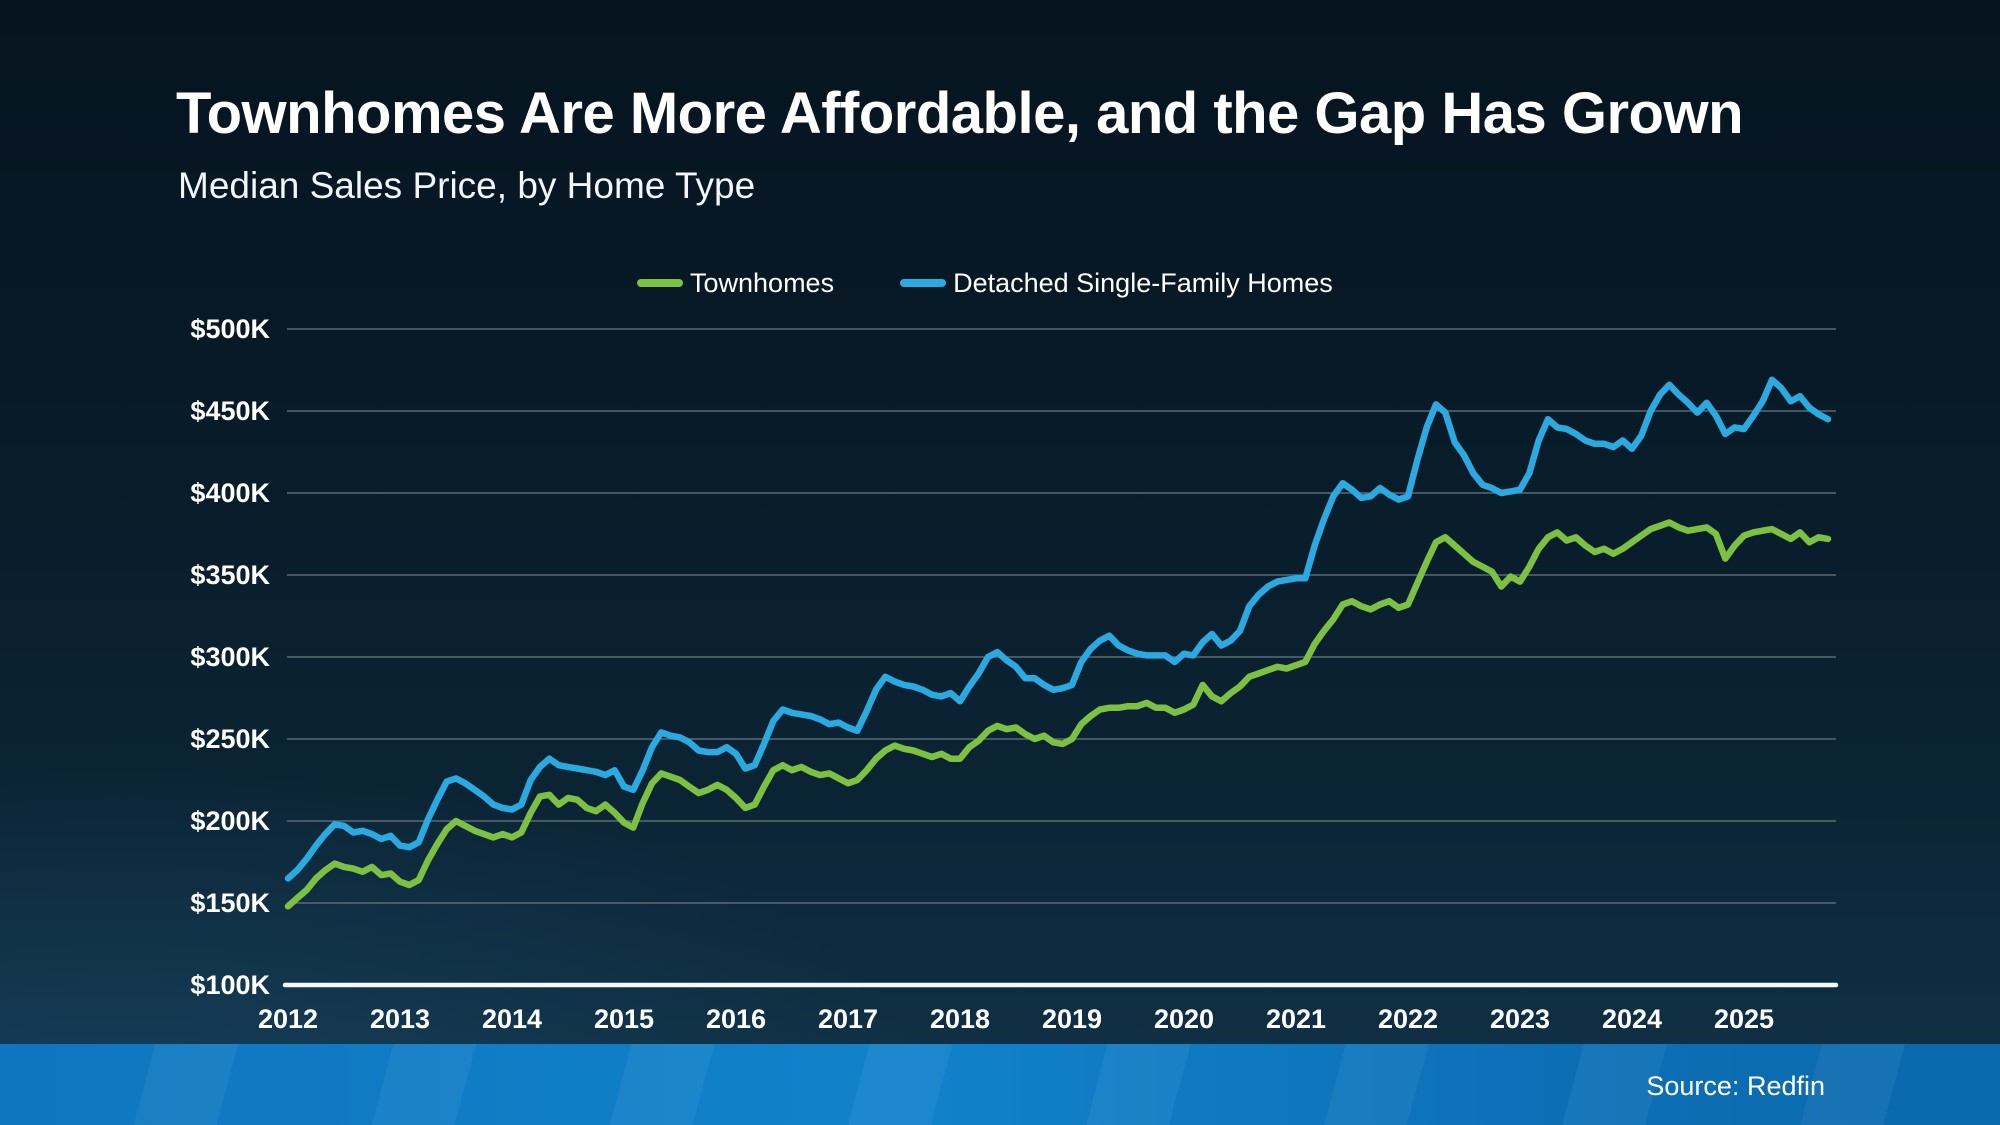 The height and width of the screenshot is (1125, 2000). Describe the element at coordinates (467, 185) in the screenshot. I see `page-subtitle: Median Sales Price, by Home Type` at that location.